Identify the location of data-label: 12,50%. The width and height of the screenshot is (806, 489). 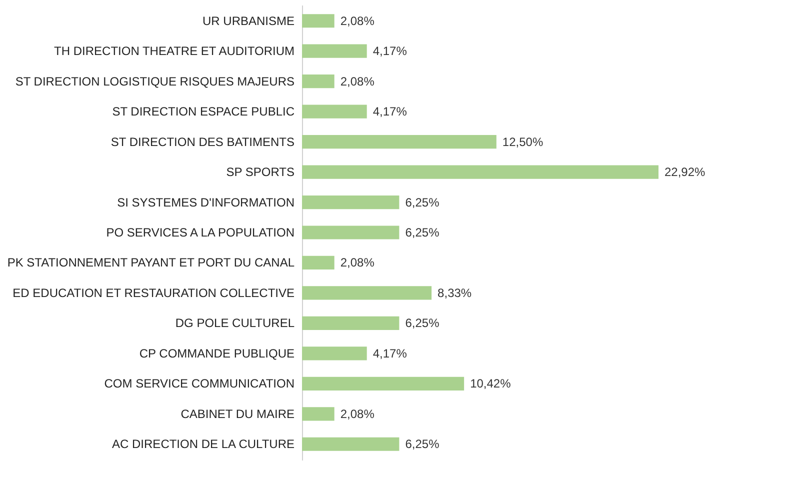
(523, 141).